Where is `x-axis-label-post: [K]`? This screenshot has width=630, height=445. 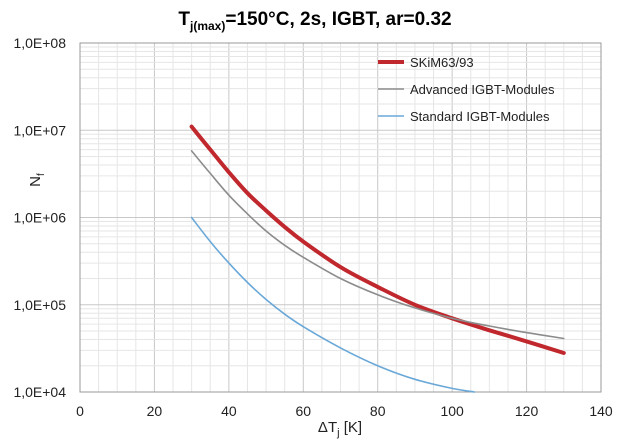 x-axis-label-post: [K] is located at coordinates (351, 427).